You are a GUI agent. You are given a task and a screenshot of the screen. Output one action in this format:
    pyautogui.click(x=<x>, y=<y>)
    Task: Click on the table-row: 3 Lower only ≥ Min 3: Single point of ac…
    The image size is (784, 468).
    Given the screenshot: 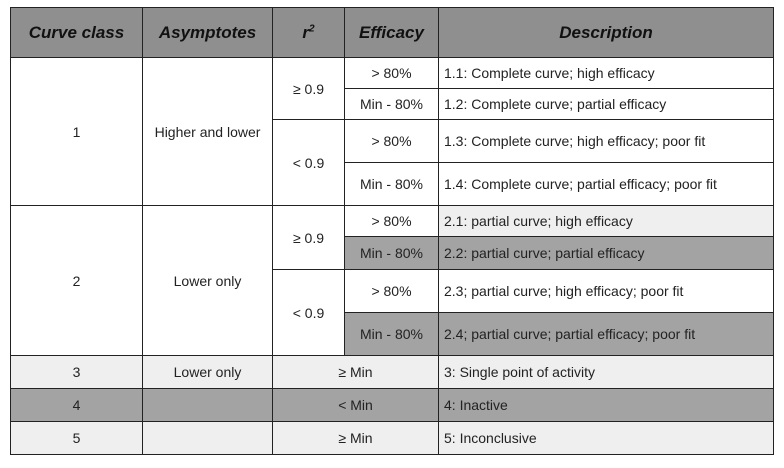 What is the action you would take?
    pyautogui.click(x=392, y=372)
    